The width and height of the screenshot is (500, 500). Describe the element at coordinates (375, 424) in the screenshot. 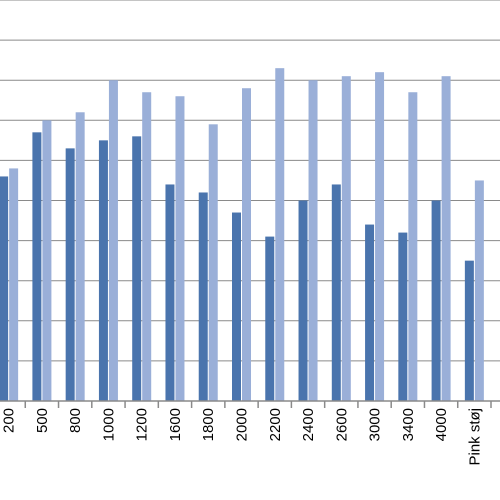

I see `x-tick-label: 3000` at that location.